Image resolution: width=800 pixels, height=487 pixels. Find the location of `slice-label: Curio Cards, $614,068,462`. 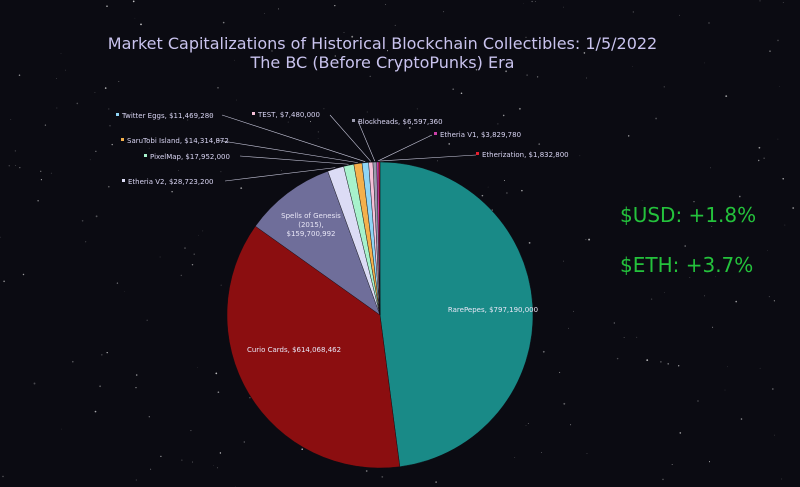

slice-label: Curio Cards, $614,068,462 is located at coordinates (294, 350).